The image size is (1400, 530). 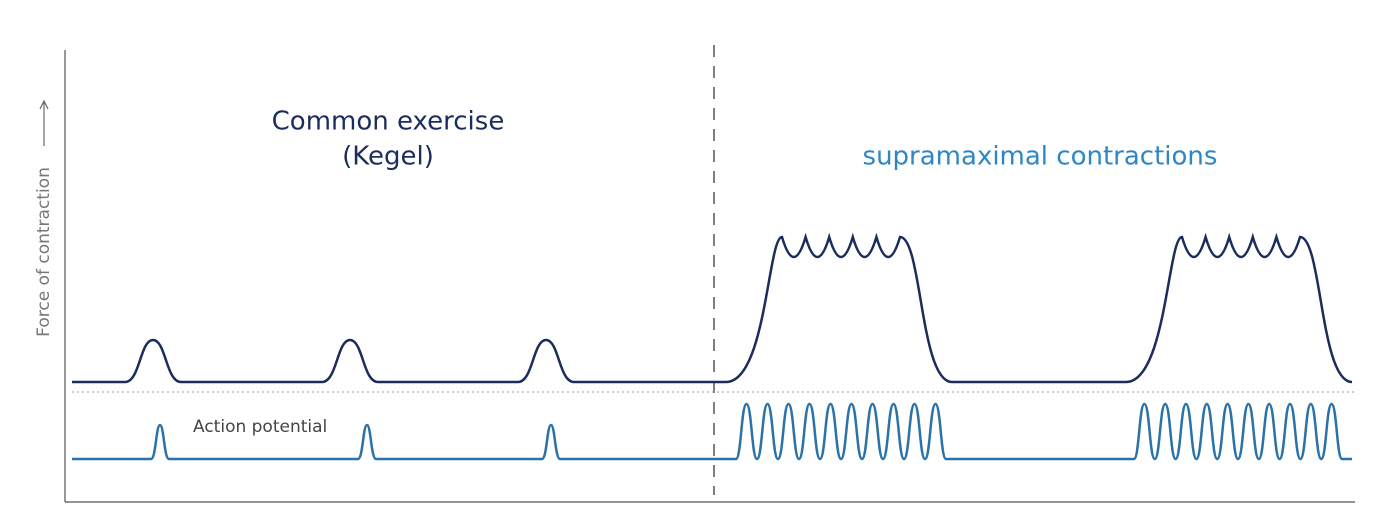 I want to click on y-axis-arrow, so click(x=44, y=122).